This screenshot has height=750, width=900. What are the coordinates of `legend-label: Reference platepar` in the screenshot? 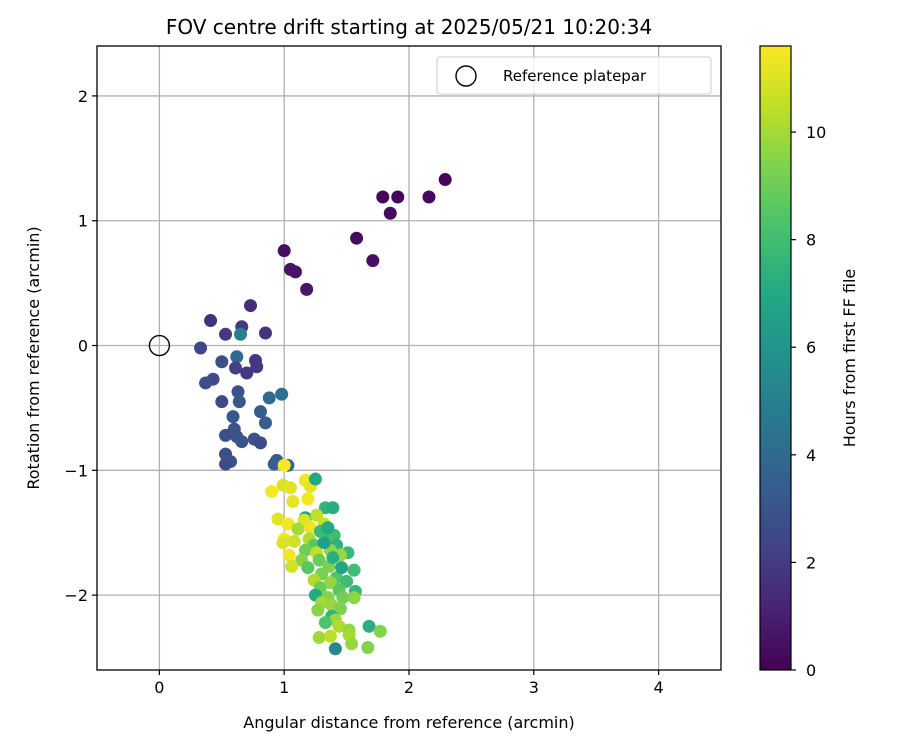 It's located at (575, 76).